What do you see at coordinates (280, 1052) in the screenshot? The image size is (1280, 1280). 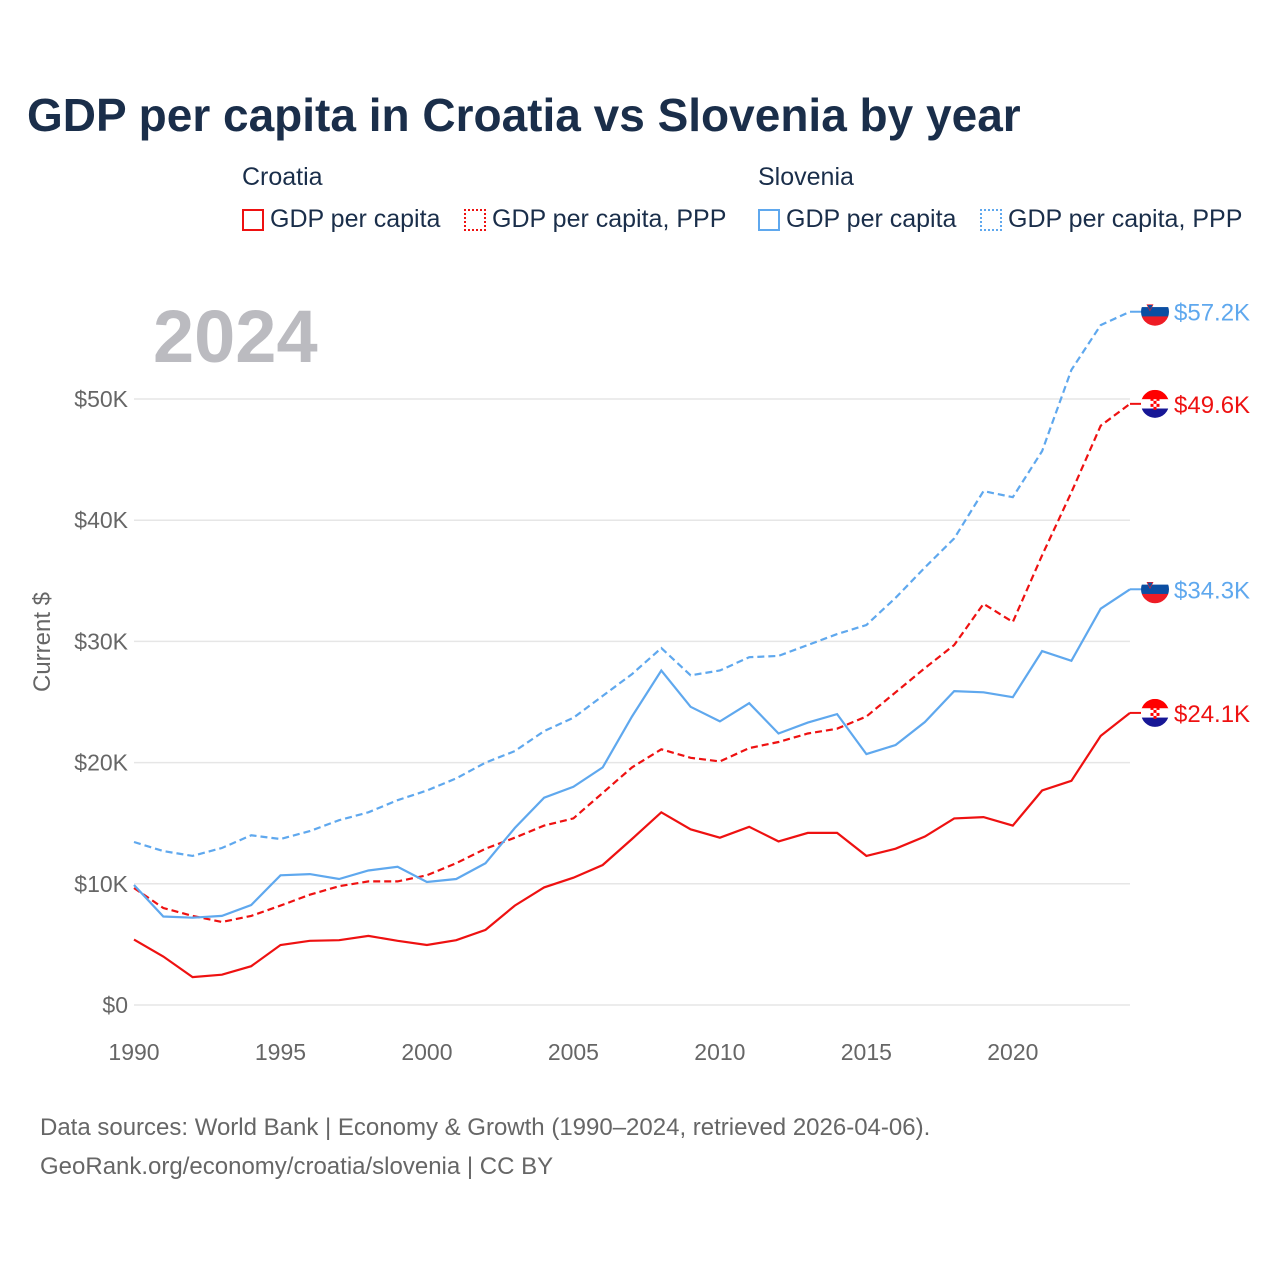 I see `x-tick-label: 1995` at bounding box center [280, 1052].